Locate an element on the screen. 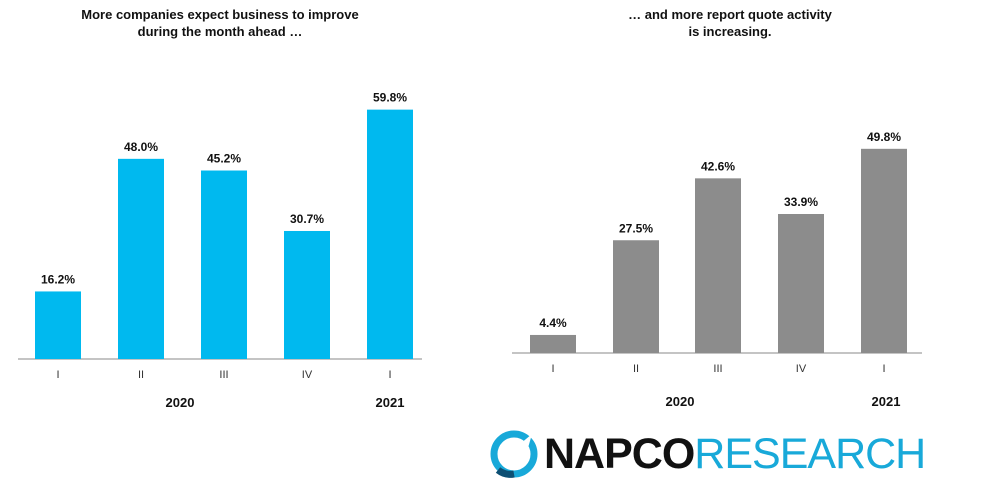 The height and width of the screenshot is (483, 994). logo-napco-text: NAPCO is located at coordinates (619, 454).